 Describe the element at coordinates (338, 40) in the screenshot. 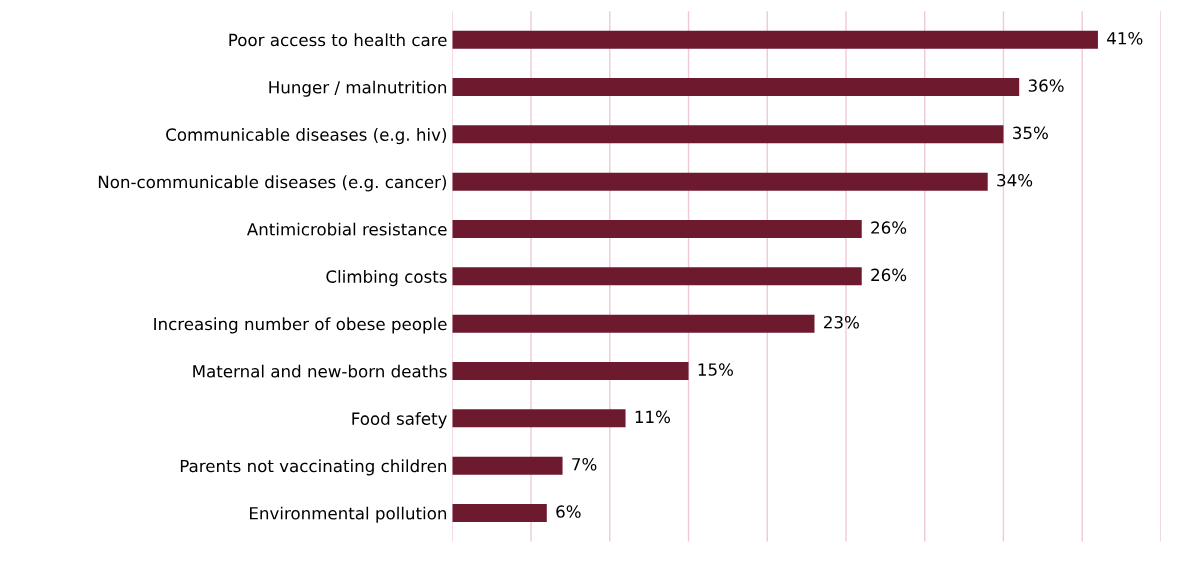

I see `y-tick-label: Poor access to health care` at that location.